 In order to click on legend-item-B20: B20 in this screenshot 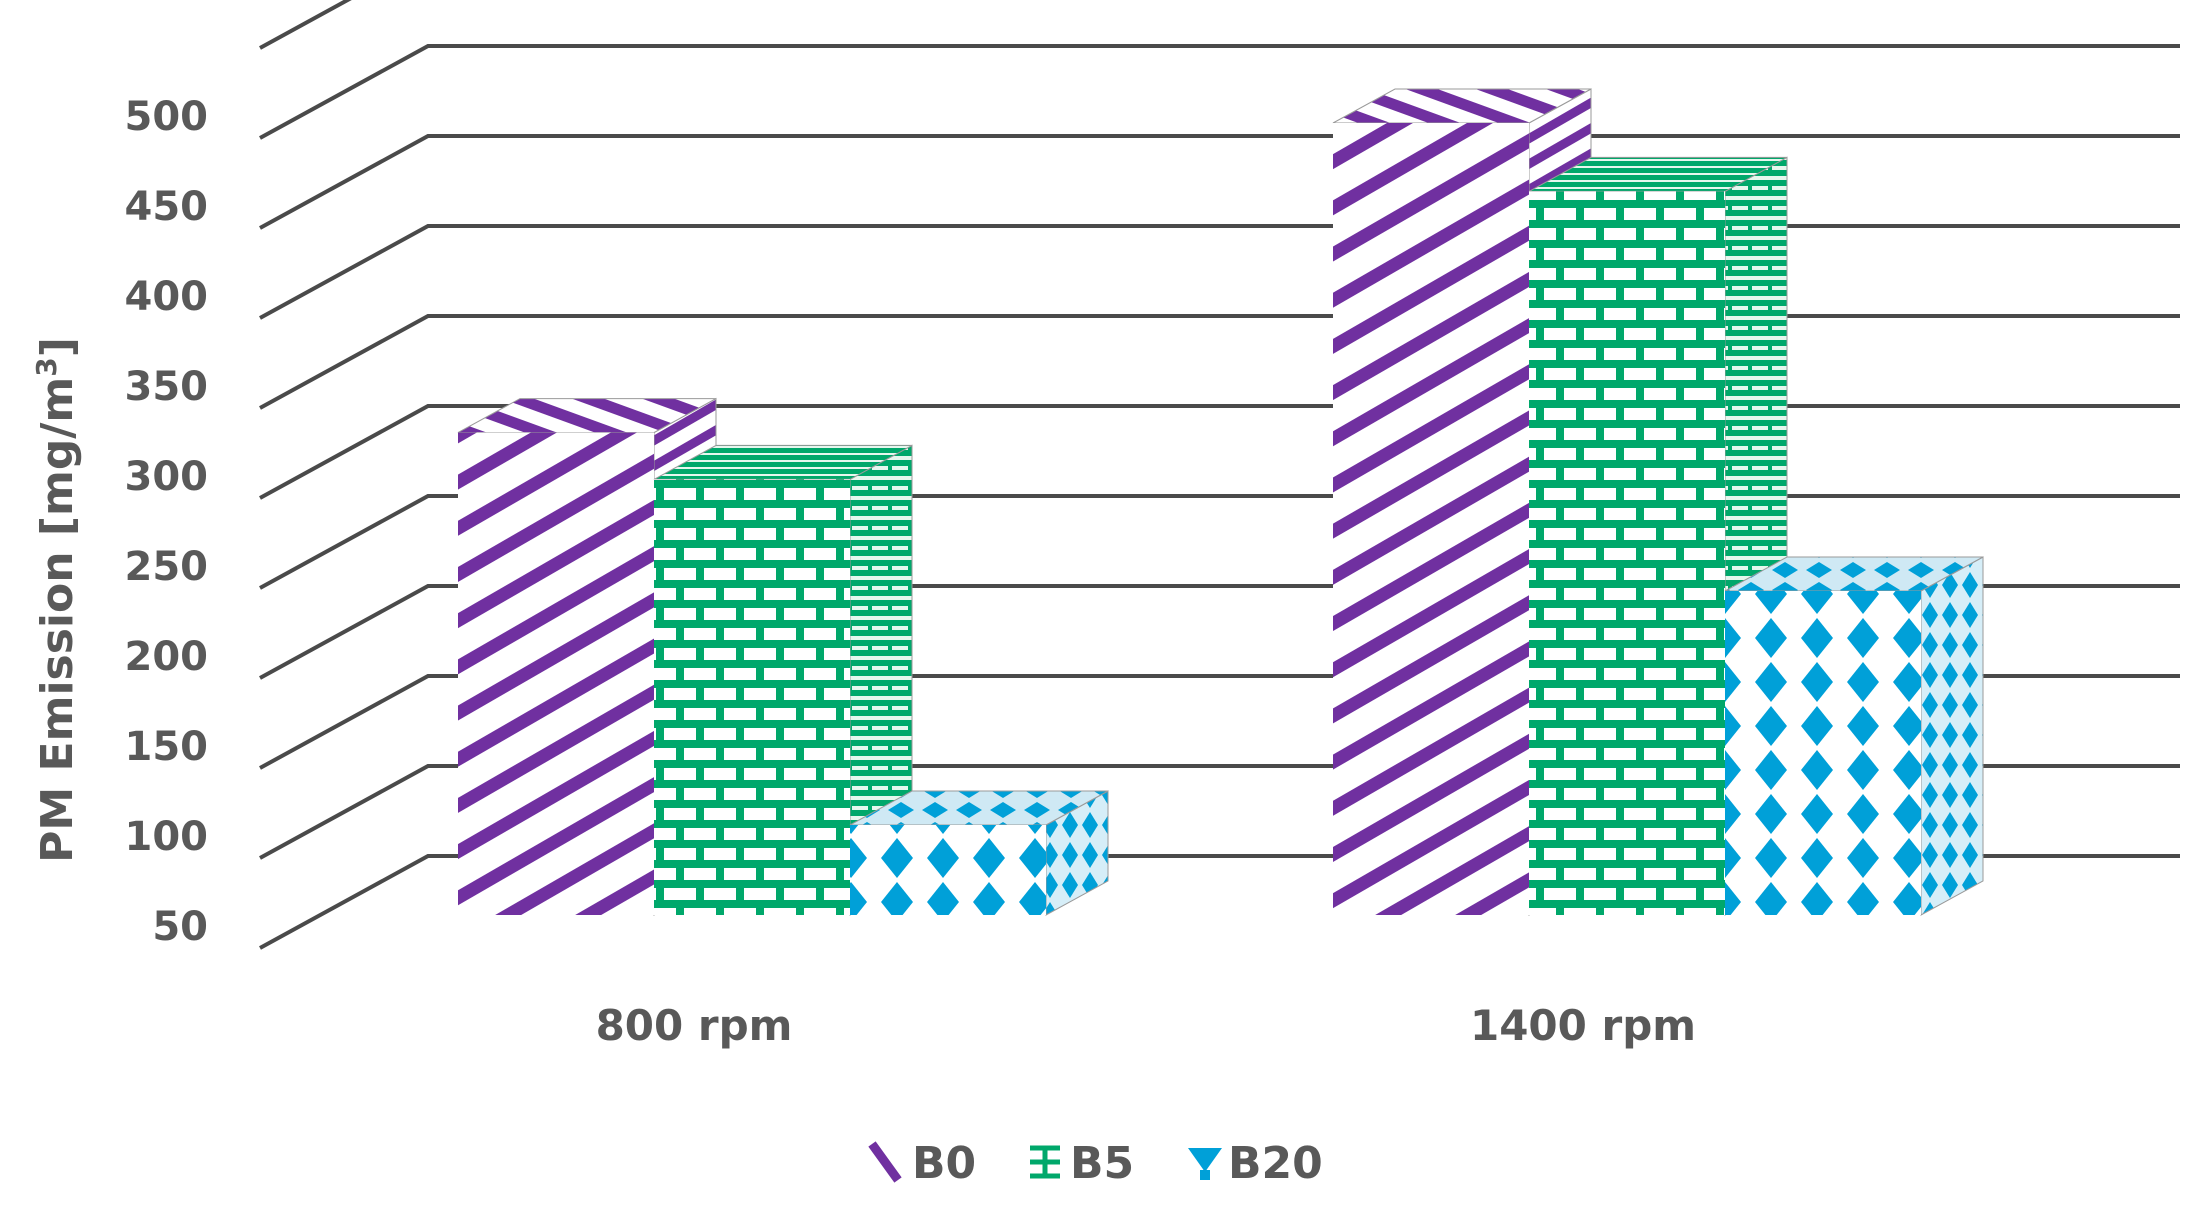, I will do `click(1255, 1163)`.